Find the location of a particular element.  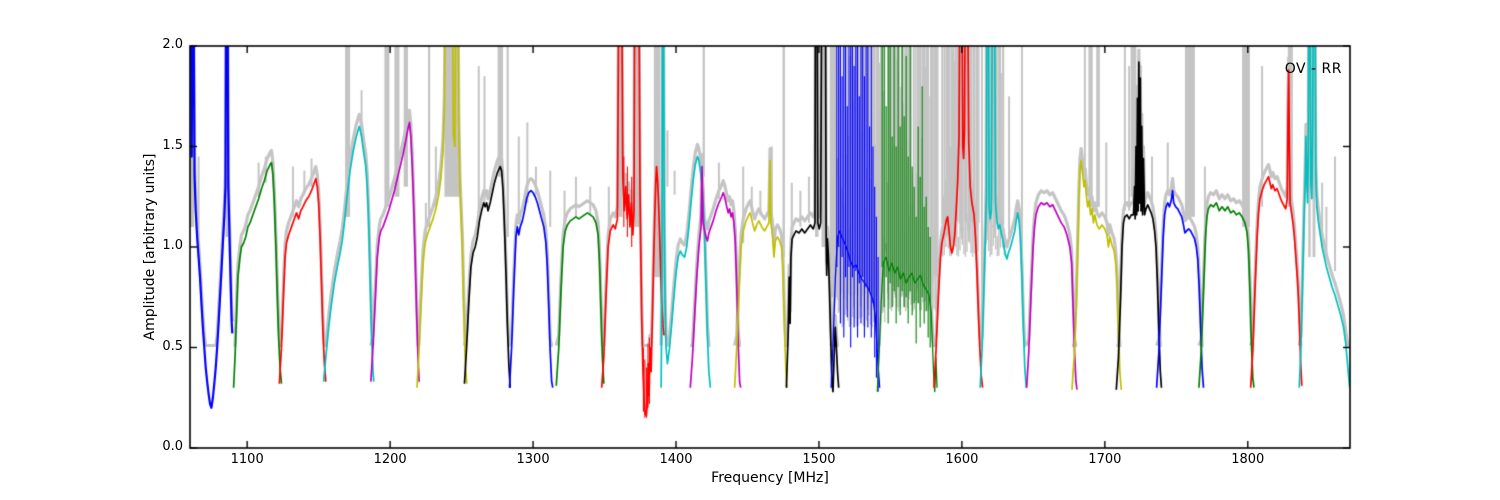

y-axis-label: Amplitude [arbitrary units] is located at coordinates (150, 247).